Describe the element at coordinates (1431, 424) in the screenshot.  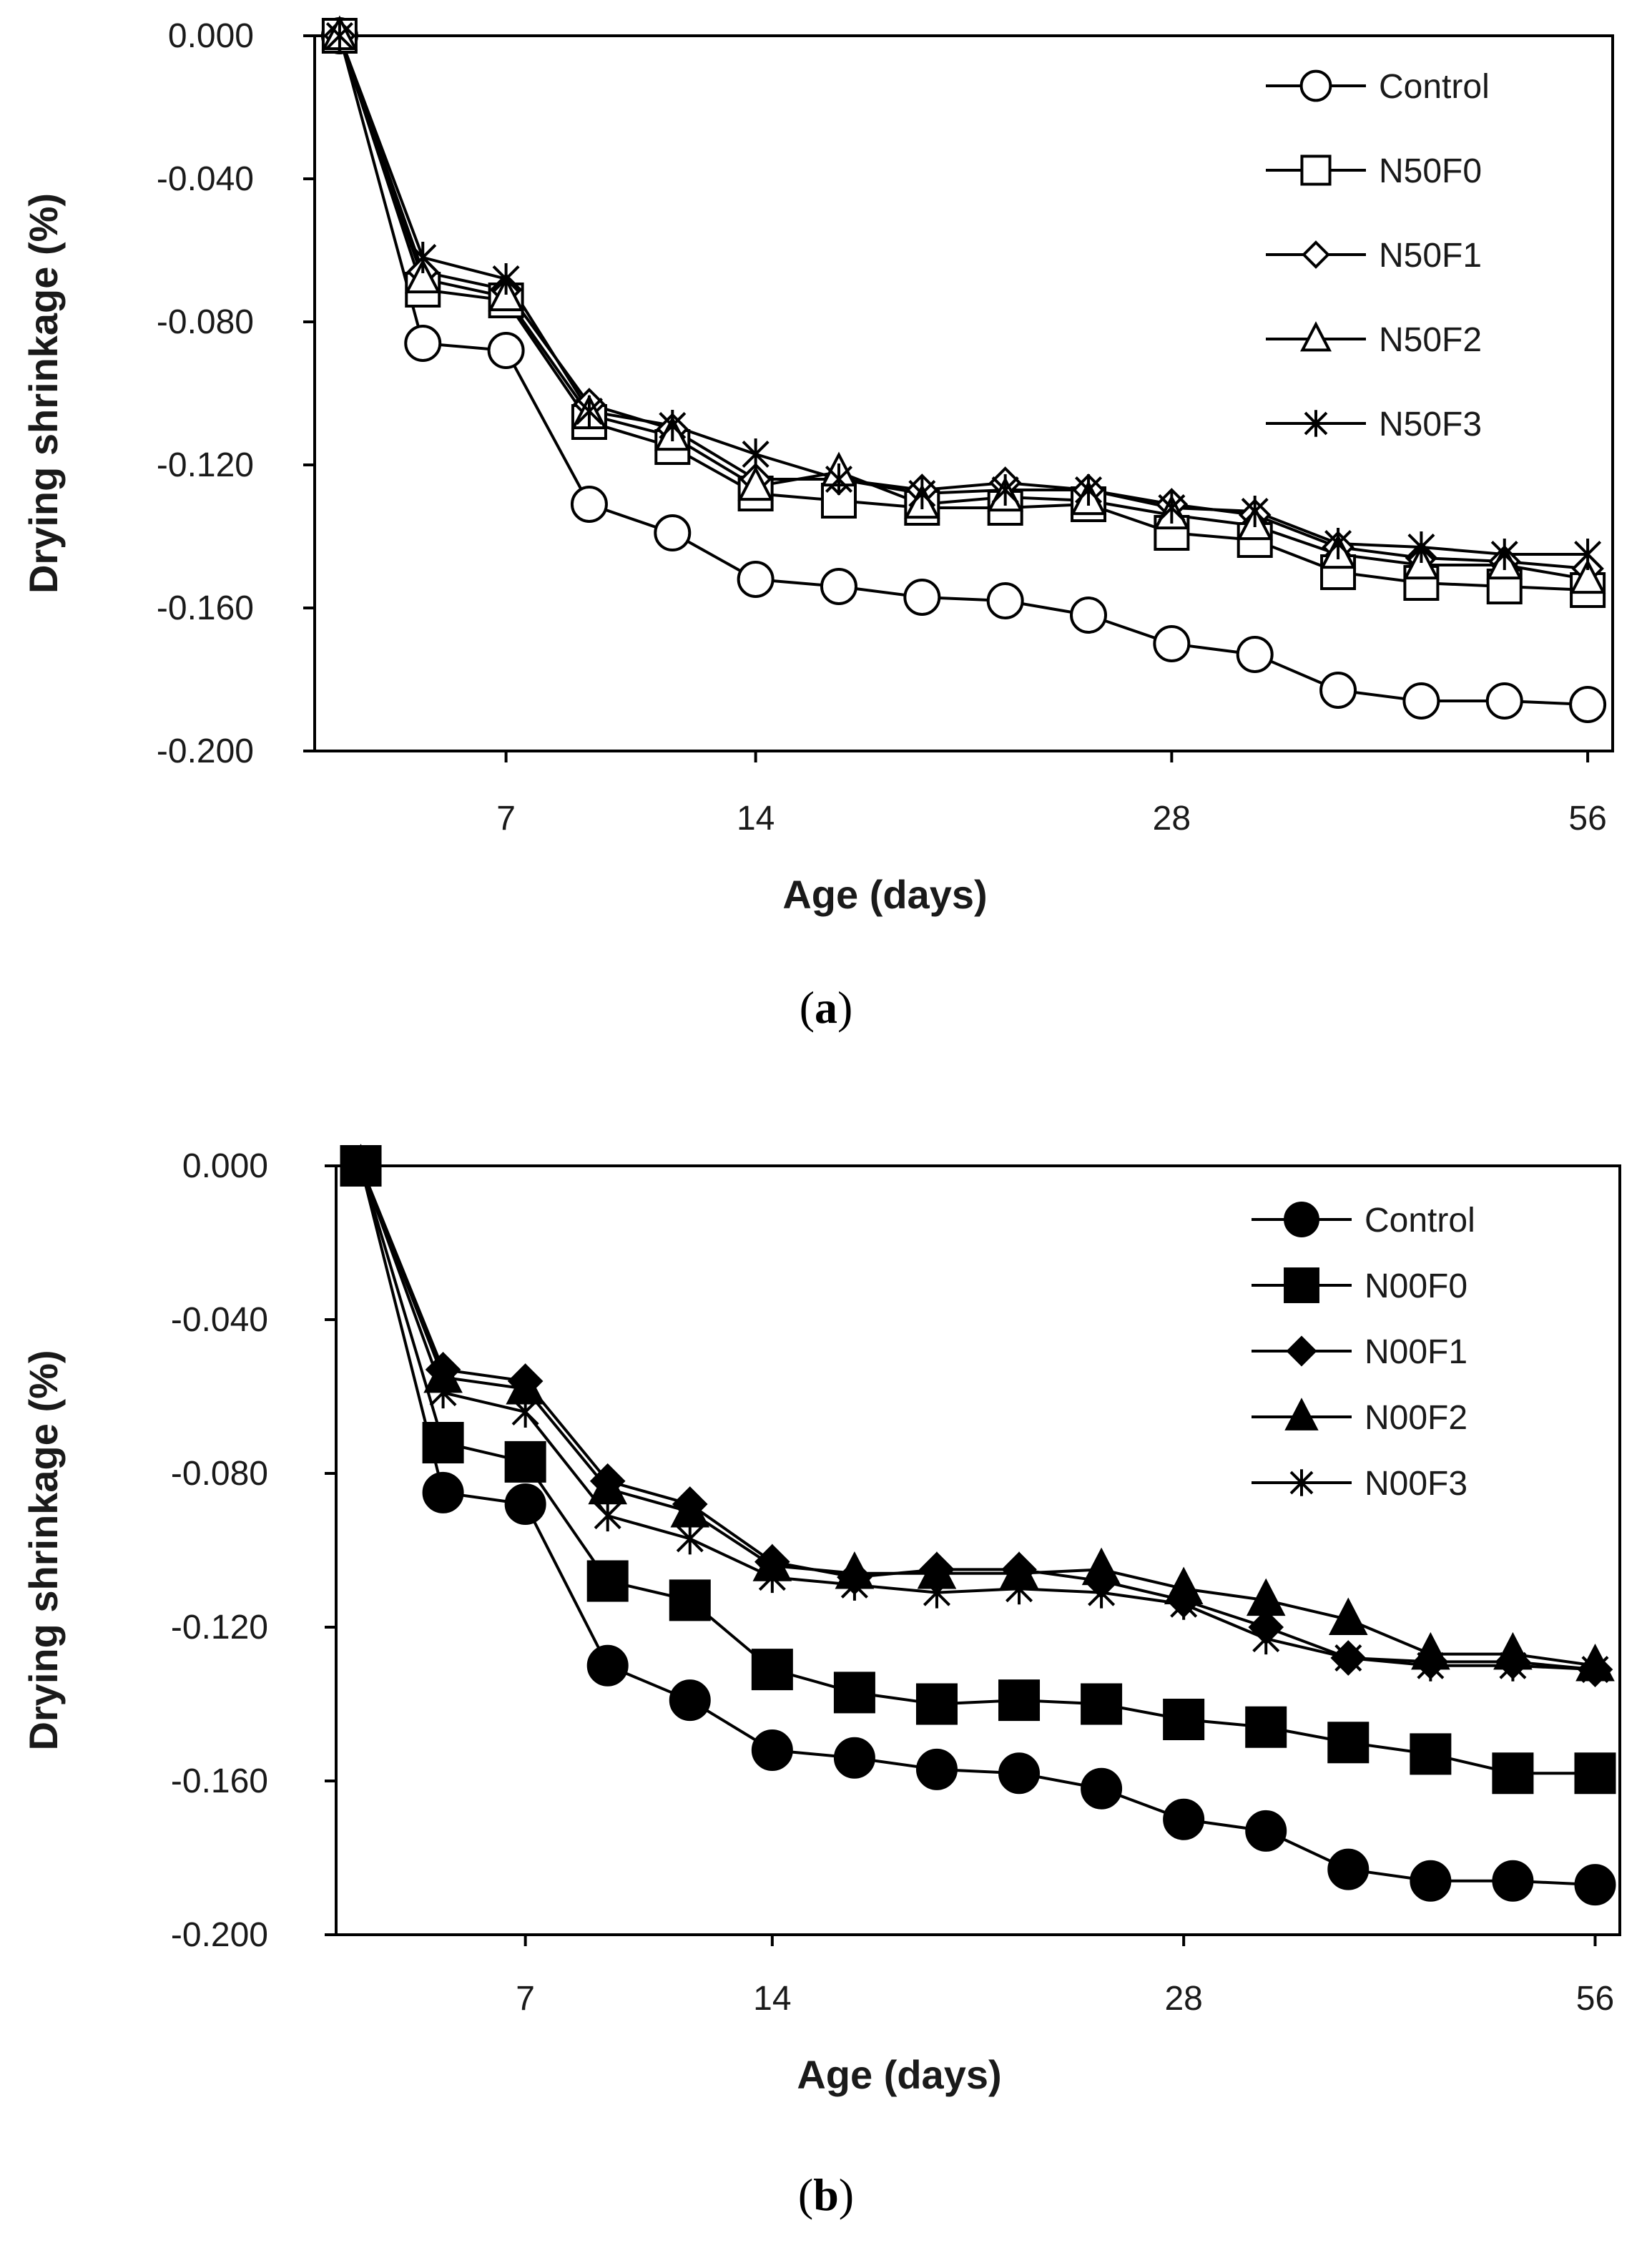
I see `legend-label: N50F3` at that location.